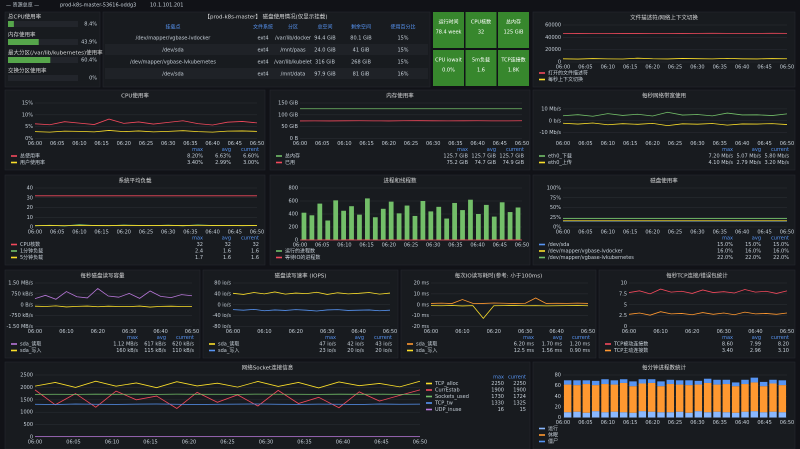 Image resolution: width=800 pixels, height=449 pixels. I want to click on x-tick-label: 06:35, so click(304, 443).